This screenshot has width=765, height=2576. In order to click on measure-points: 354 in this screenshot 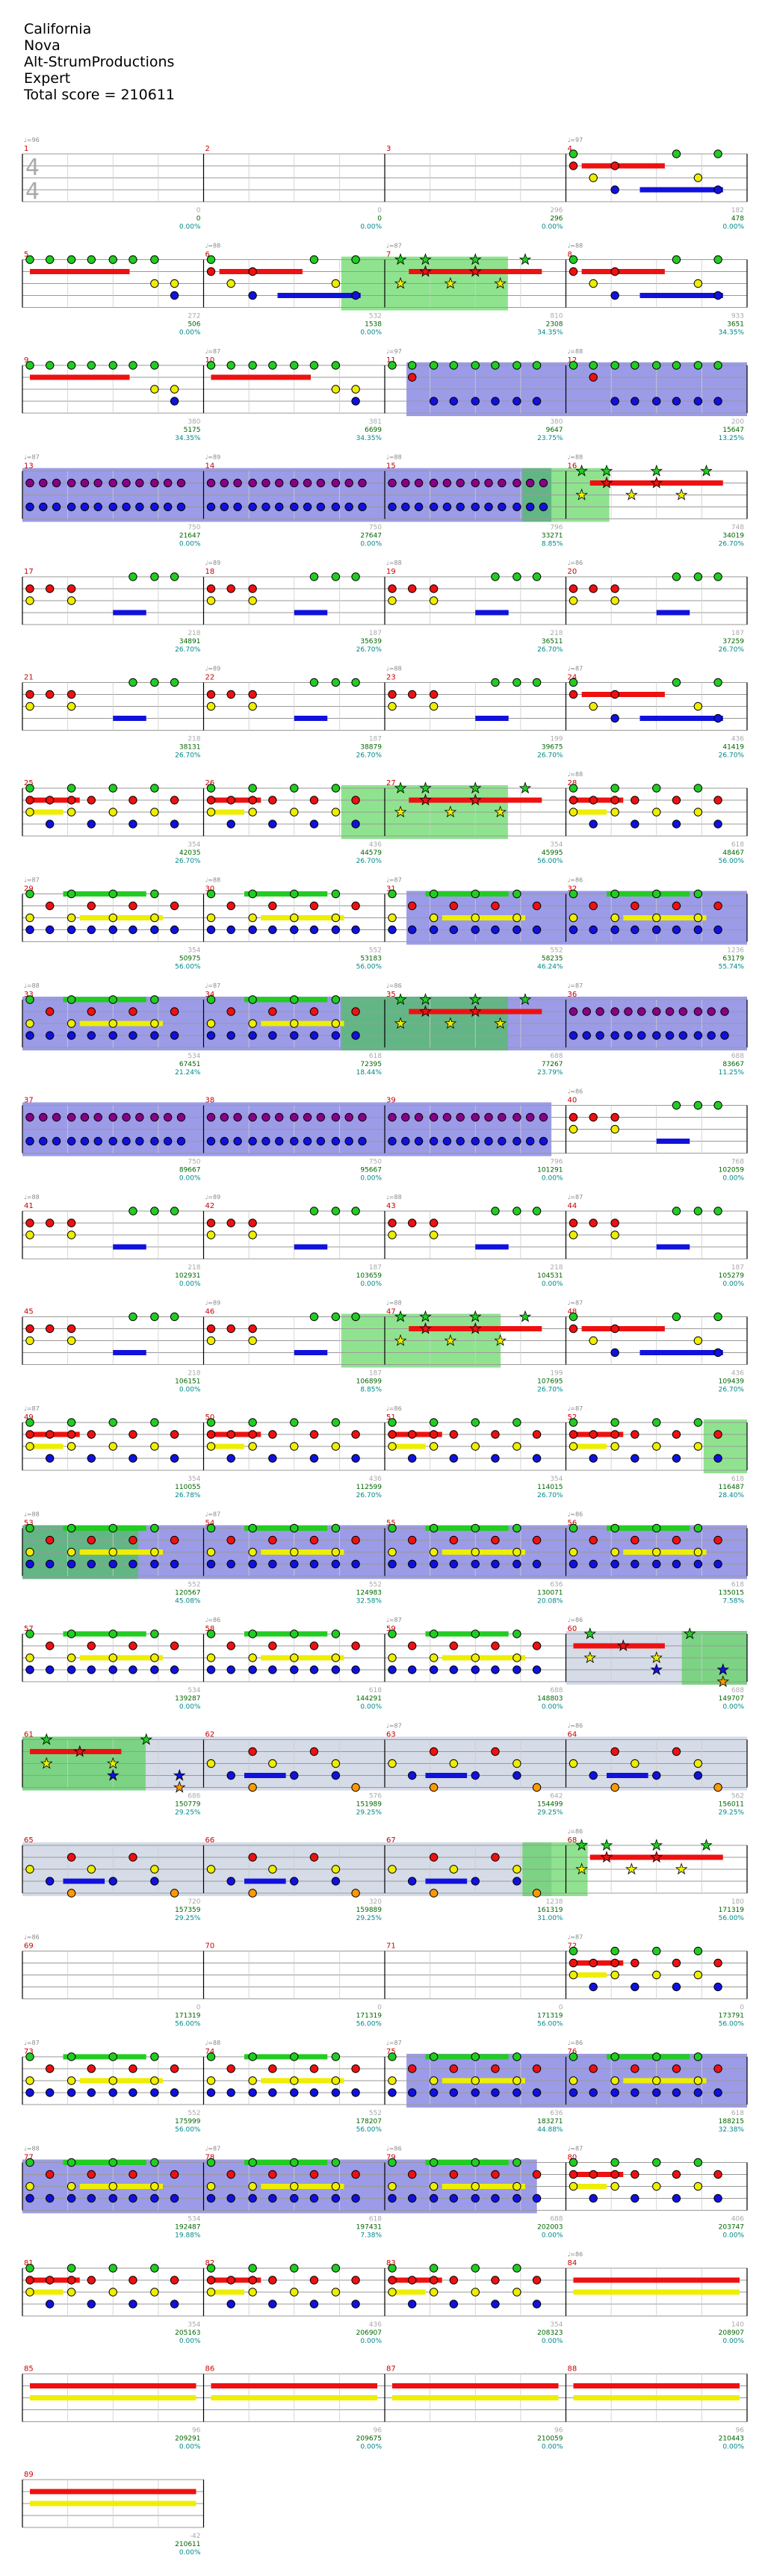, I will do `click(194, 1479)`.